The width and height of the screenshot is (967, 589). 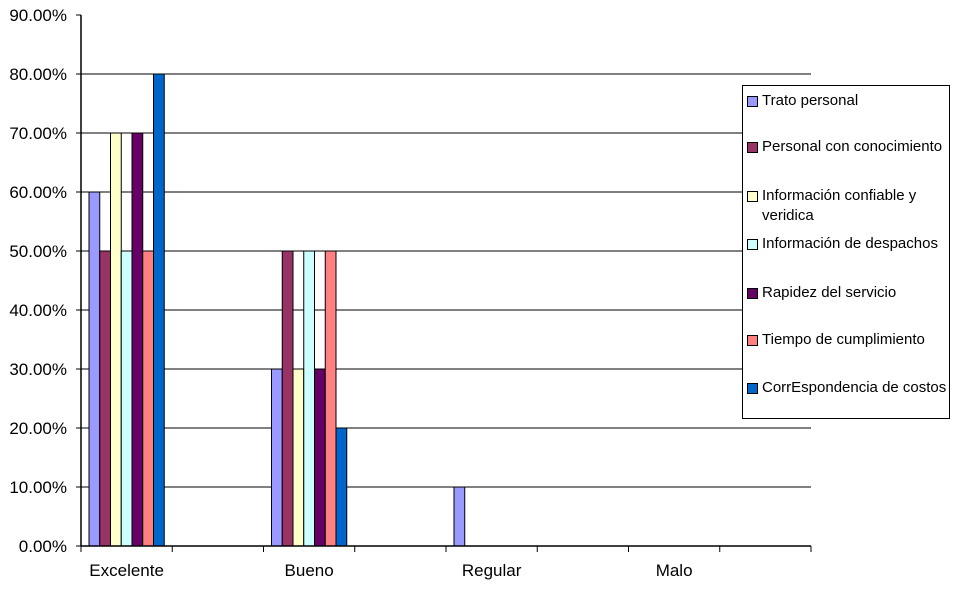 What do you see at coordinates (810, 100) in the screenshot?
I see `legend-label: Trato personal` at bounding box center [810, 100].